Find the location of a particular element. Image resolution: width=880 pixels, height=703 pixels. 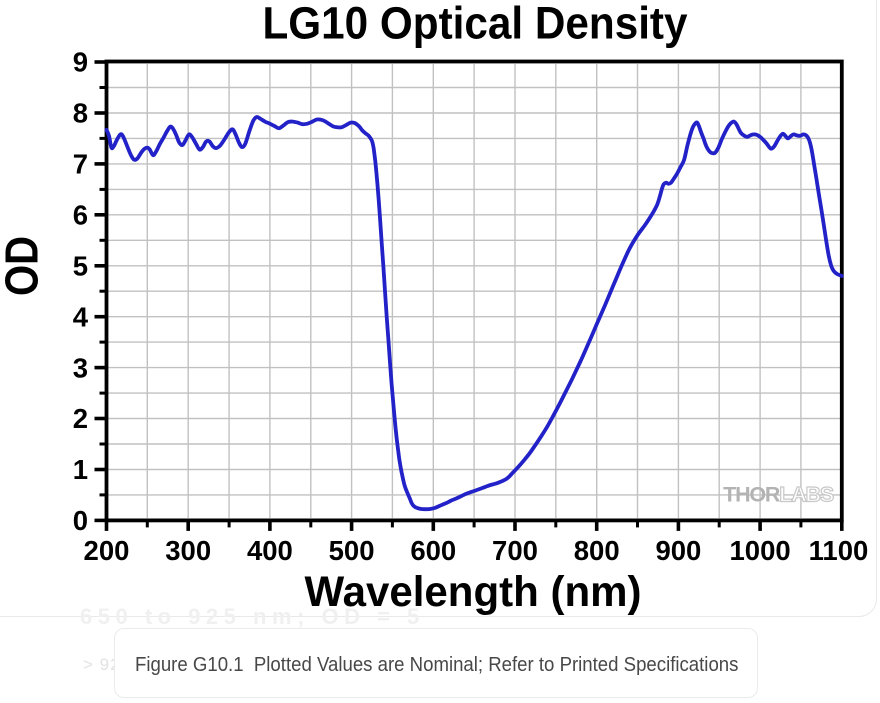

svg-text: 600 is located at coordinates (433, 550).